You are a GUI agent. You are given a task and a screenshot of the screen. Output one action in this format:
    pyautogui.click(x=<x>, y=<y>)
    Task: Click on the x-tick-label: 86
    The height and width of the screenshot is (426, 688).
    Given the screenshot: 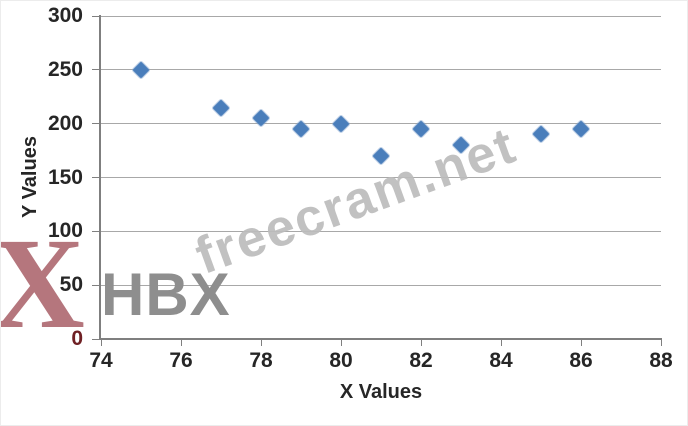 What is the action you would take?
    pyautogui.click(x=581, y=360)
    